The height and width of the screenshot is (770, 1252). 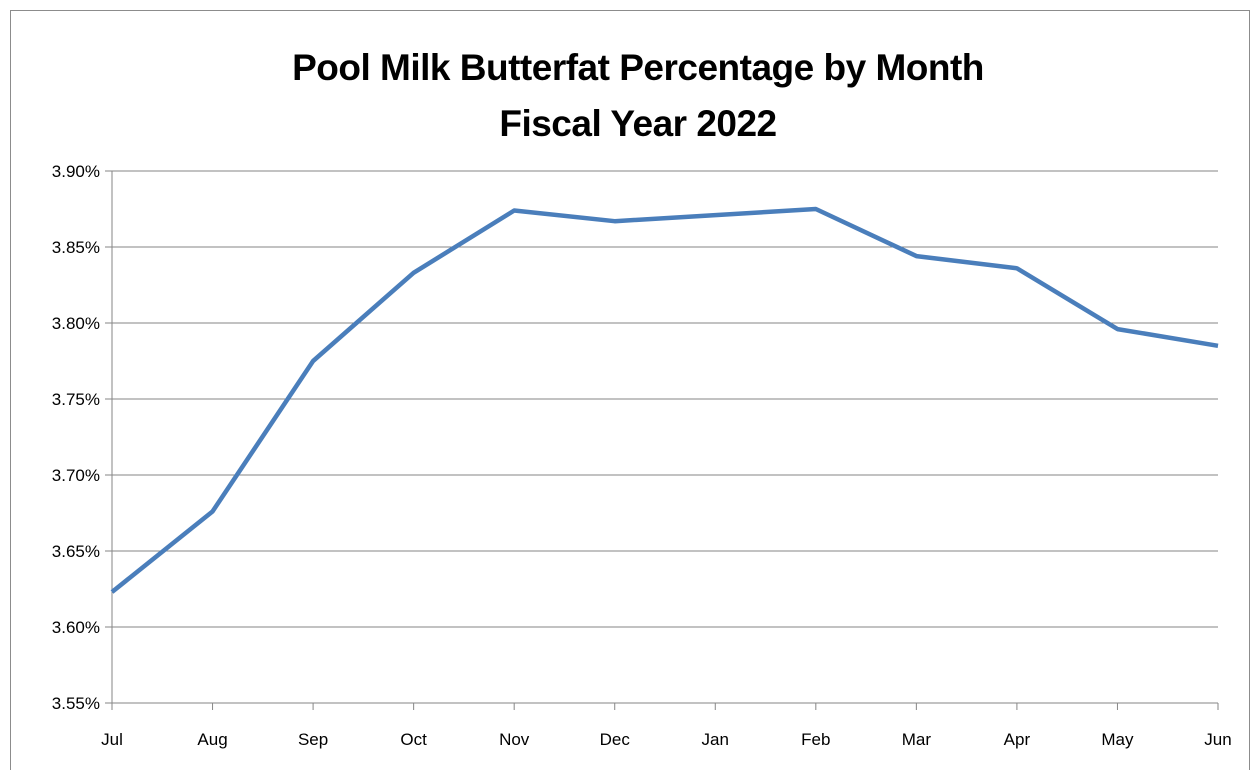 What do you see at coordinates (413, 739) in the screenshot?
I see `x-tick-label: Oct` at bounding box center [413, 739].